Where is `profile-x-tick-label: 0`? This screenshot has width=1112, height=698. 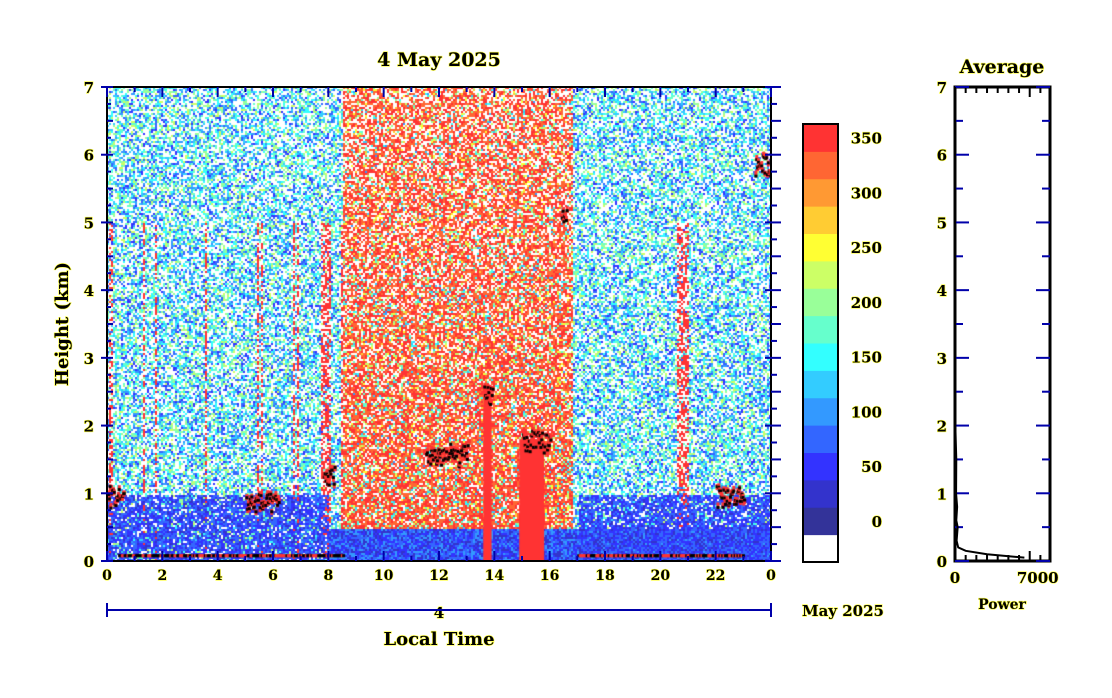
profile-x-tick-label: 0 is located at coordinates (955, 578).